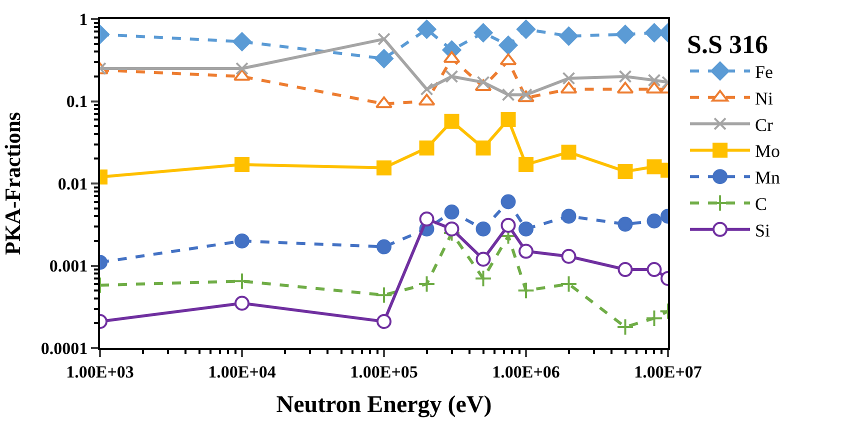  I want to click on legend-label: Mn, so click(767, 178).